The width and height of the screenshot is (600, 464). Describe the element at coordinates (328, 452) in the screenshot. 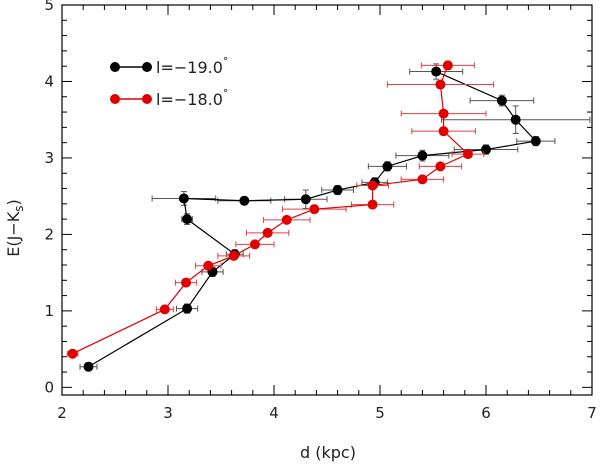

I see `x-axis-title: d (kpc)` at that location.